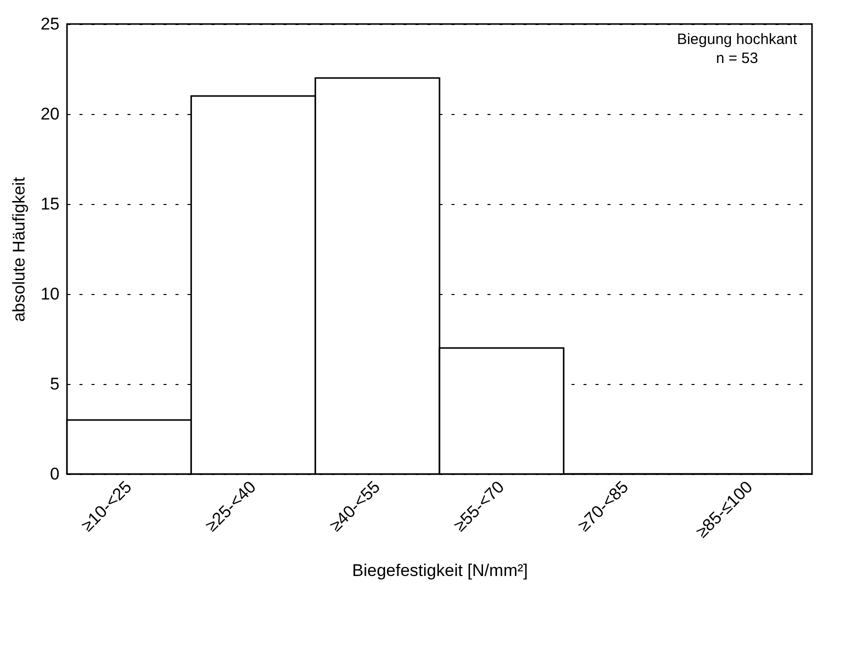 The height and width of the screenshot is (647, 859). What do you see at coordinates (440, 570) in the screenshot?
I see `x-axis-title: Biegefestigkeit [N/mm²]` at bounding box center [440, 570].